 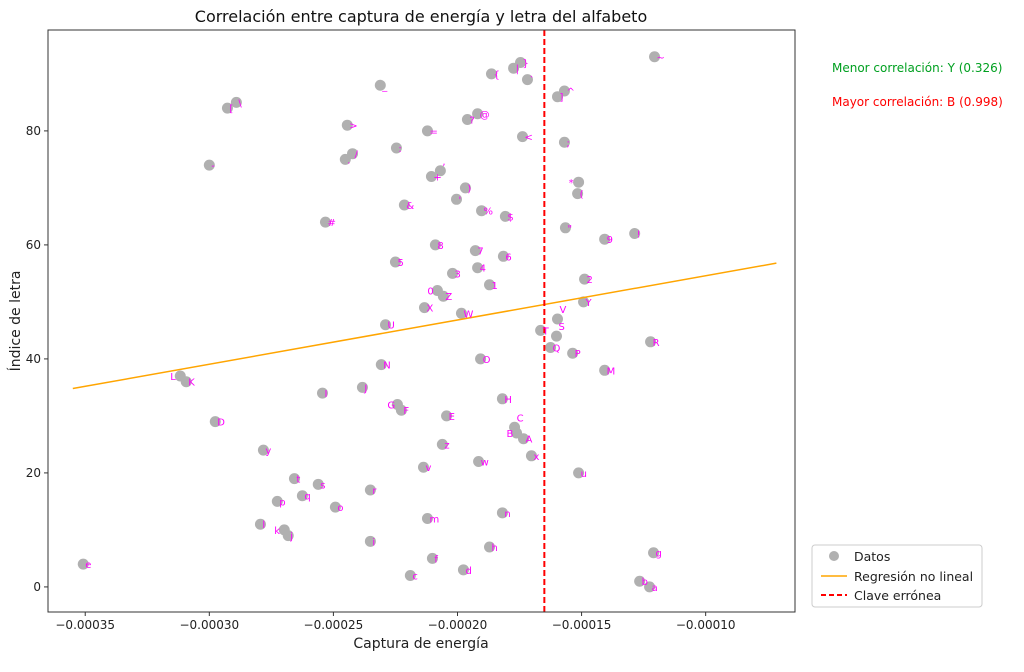 What do you see at coordinates (569, 229) in the screenshot?
I see `data-point-label: "` at bounding box center [569, 229].